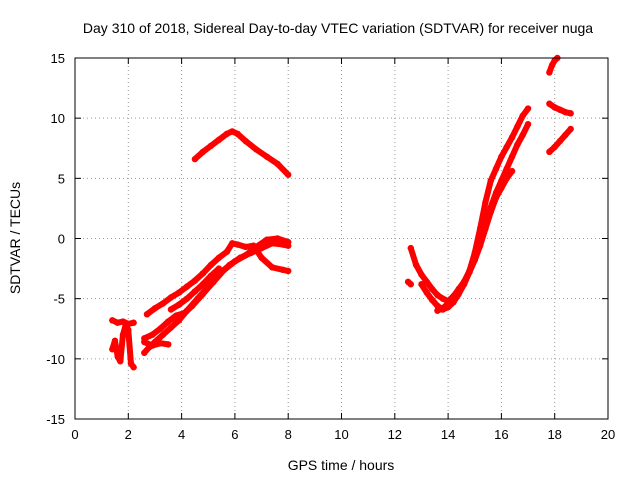  Describe the element at coordinates (61, 178) in the screenshot. I see `y-tick-label: 5` at that location.